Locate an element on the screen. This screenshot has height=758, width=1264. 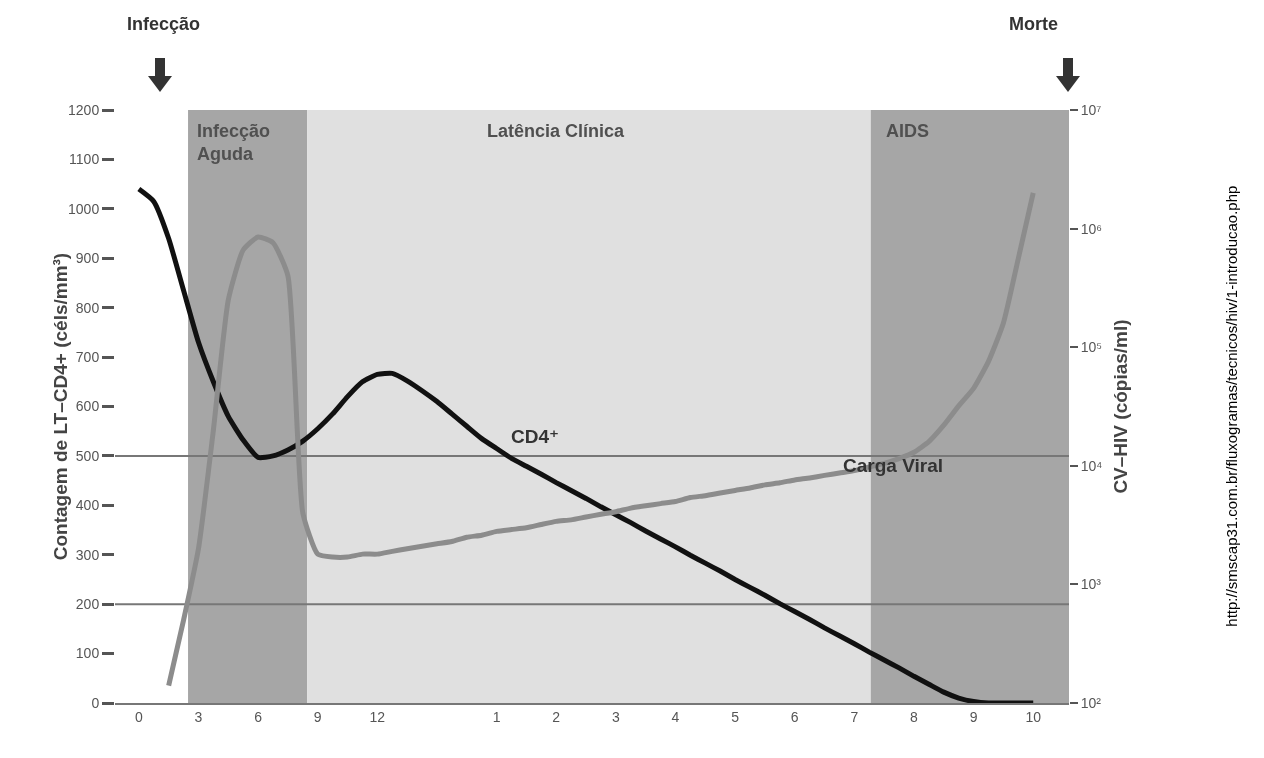
y-axis-title: Contagem de LT–CD4+ (céls/mm³) is located at coordinates (60, 406).